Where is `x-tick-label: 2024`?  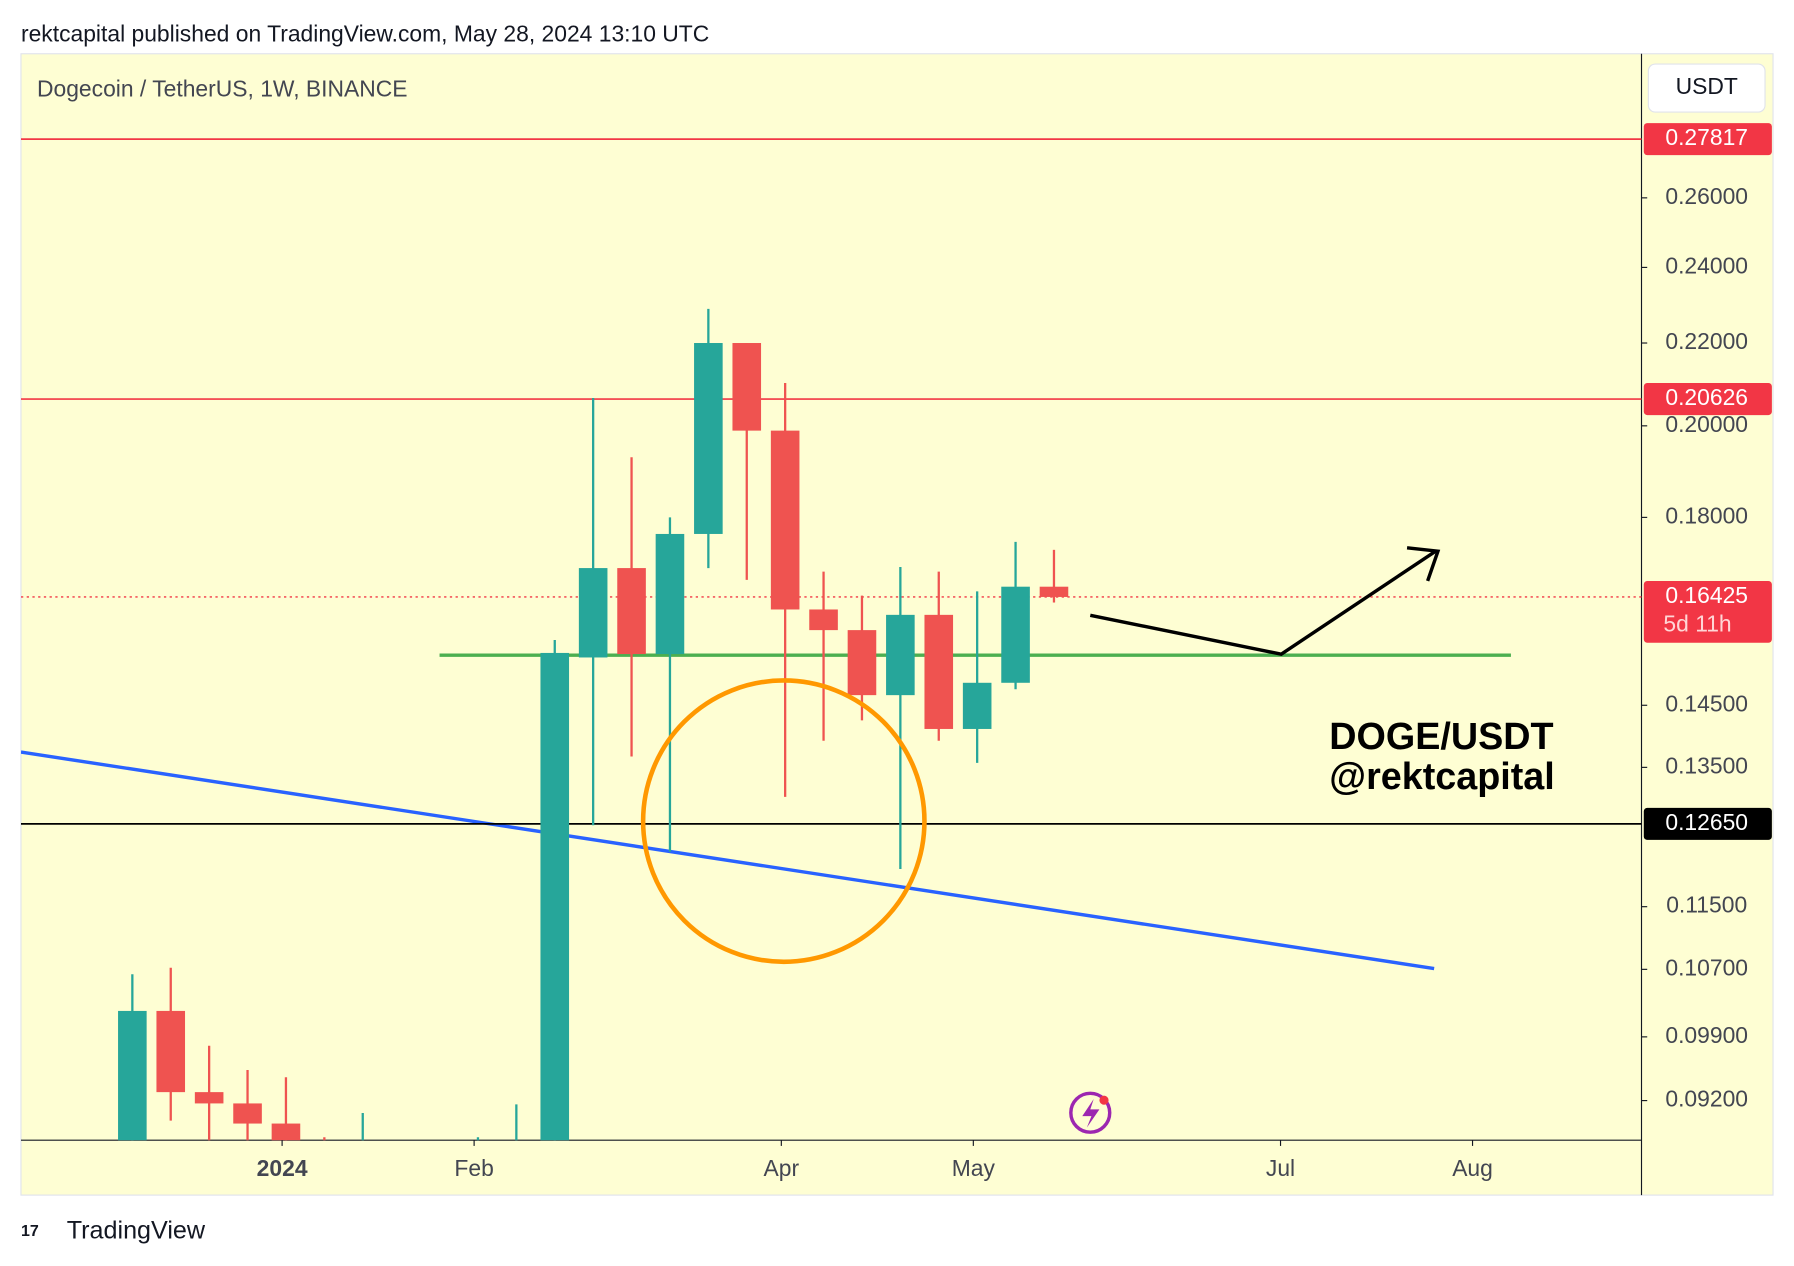 x-tick-label: 2024 is located at coordinates (282, 1168).